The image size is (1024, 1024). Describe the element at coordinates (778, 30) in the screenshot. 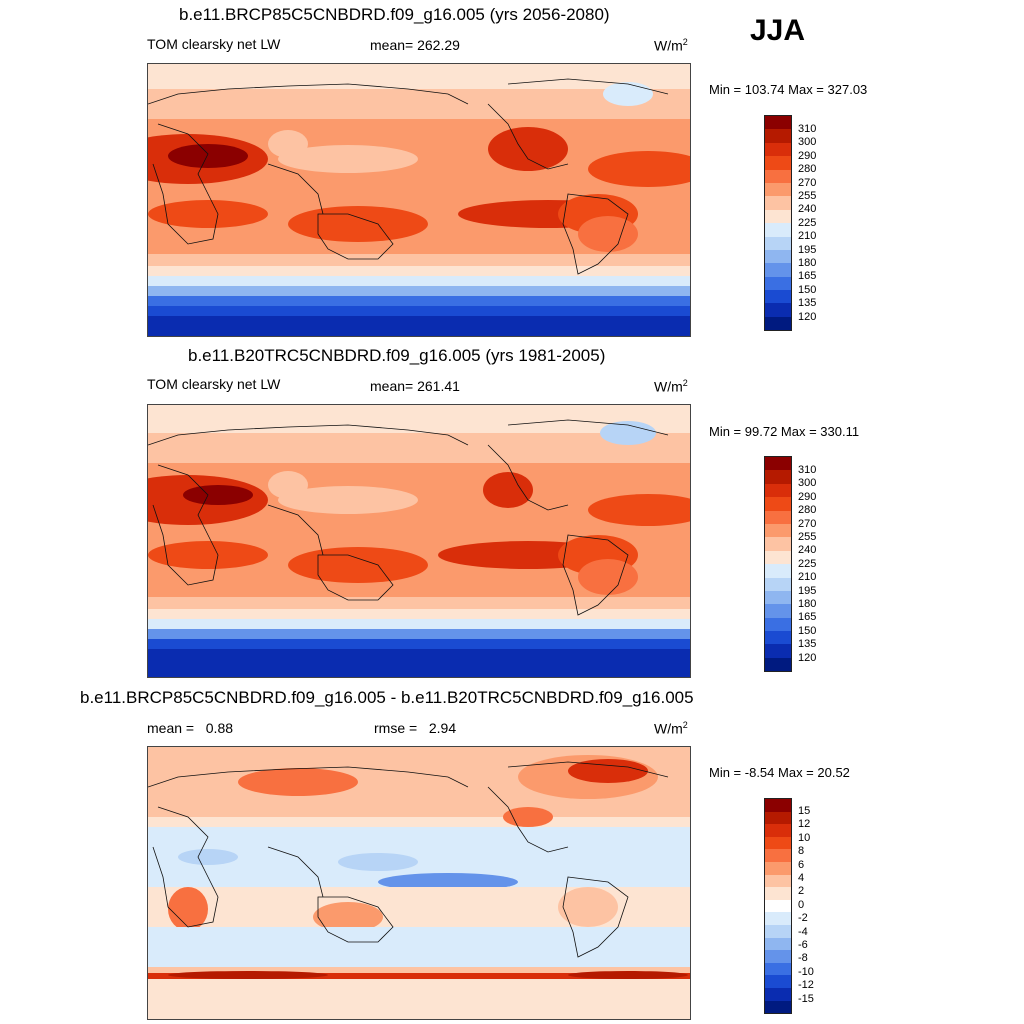

I see `season-label: JJA` at that location.